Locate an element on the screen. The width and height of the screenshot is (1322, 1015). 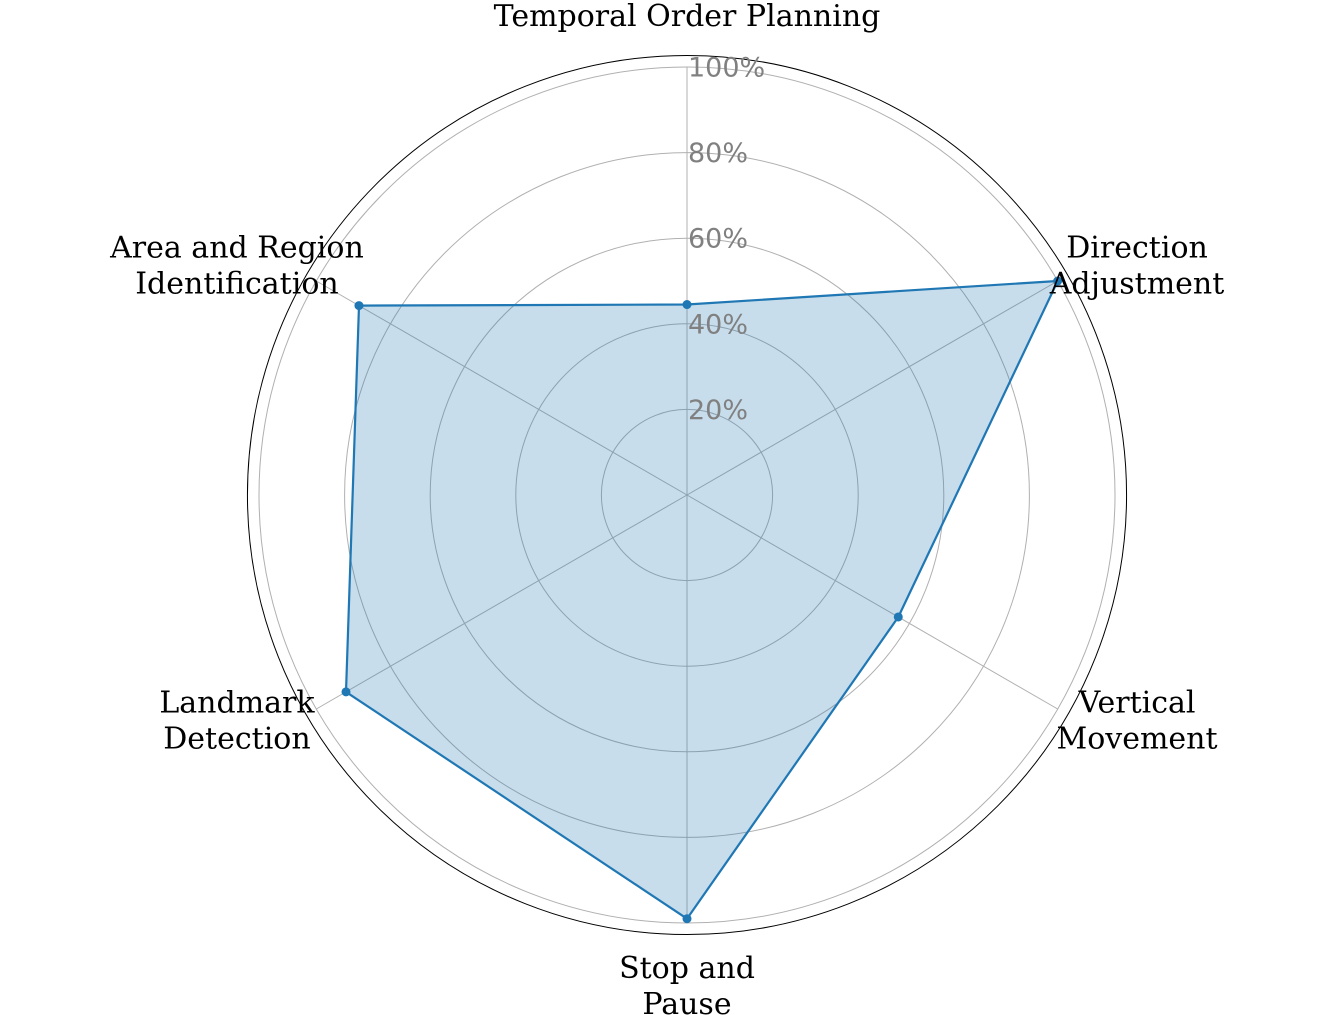
tick-label-layer: 20% 40% 60% 80% 100% is located at coordinates (726, 239).